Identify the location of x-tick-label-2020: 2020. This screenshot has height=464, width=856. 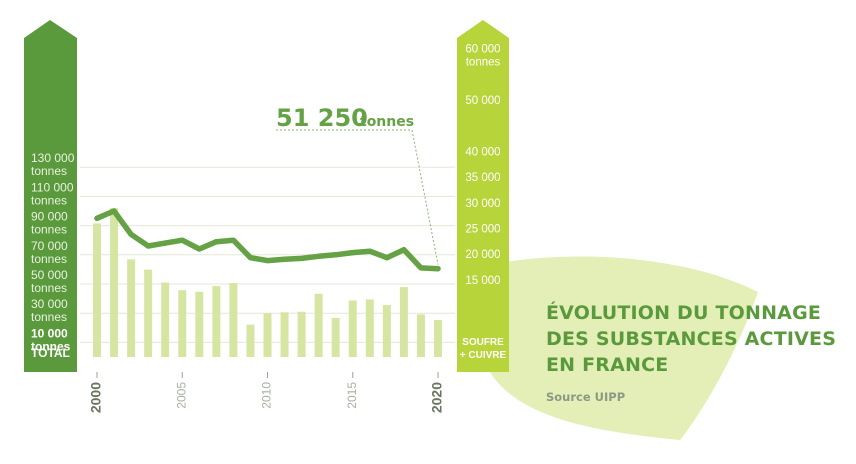
(437, 397).